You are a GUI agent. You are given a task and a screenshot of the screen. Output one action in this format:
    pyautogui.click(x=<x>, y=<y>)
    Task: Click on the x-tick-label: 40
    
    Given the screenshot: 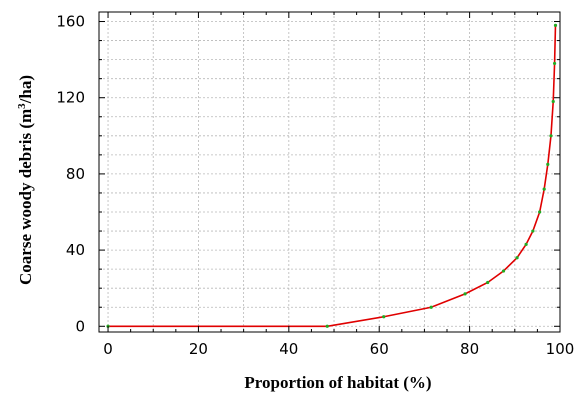 What is the action you would take?
    pyautogui.click(x=288, y=349)
    